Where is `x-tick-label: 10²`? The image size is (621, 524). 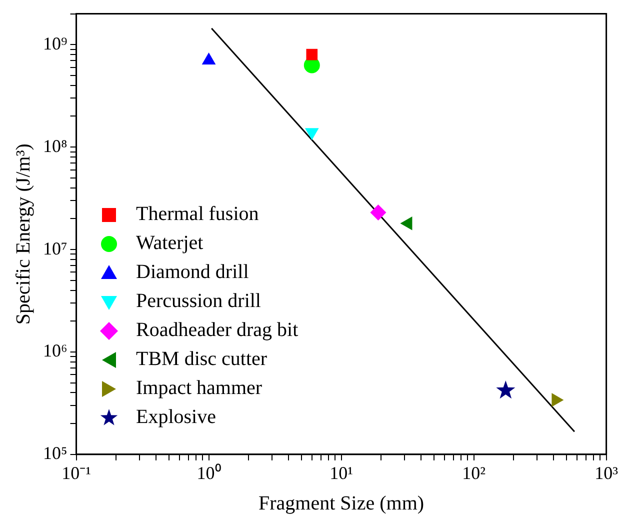
x-tick-label: 10² is located at coordinates (474, 472).